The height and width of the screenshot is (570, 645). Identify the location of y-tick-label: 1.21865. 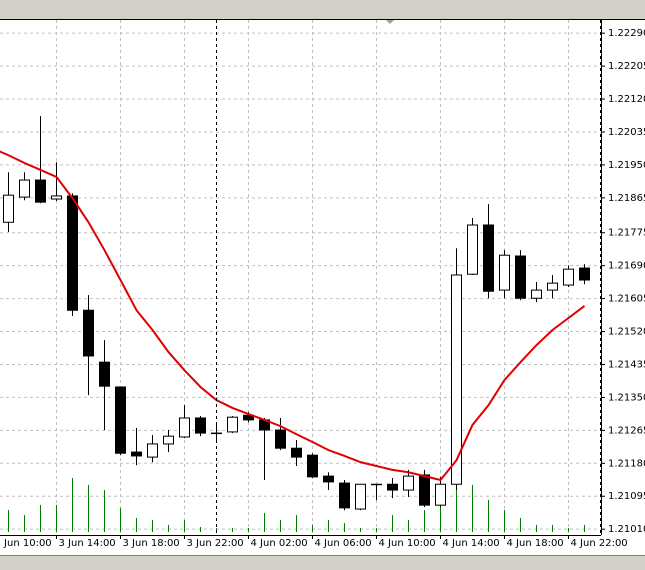
(626, 198).